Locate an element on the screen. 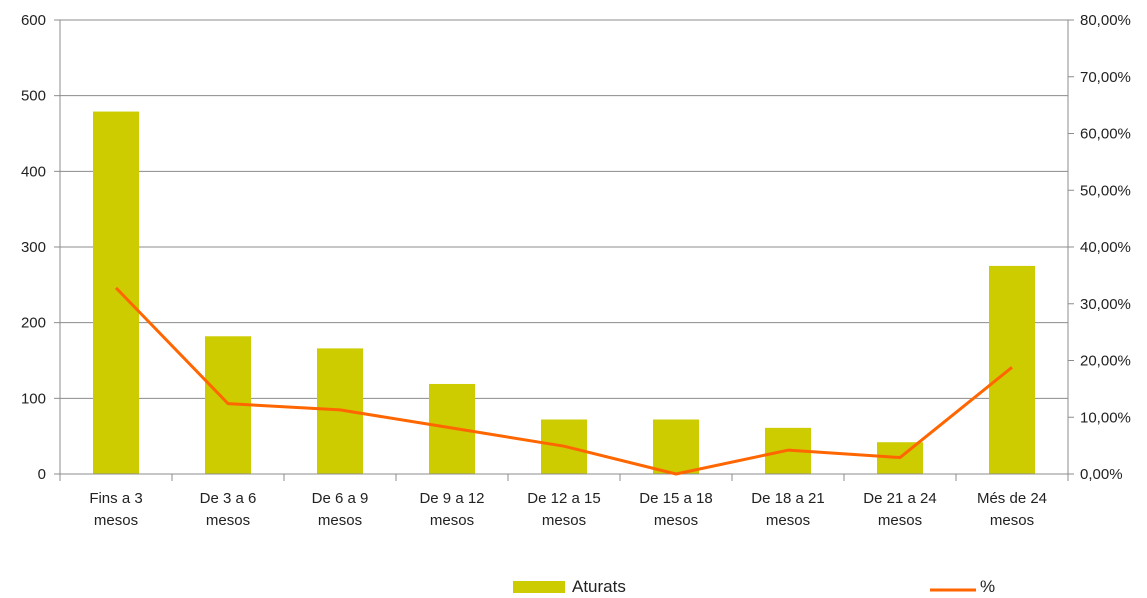 The height and width of the screenshot is (598, 1147). y-left-tick-label: 500 is located at coordinates (33, 96).